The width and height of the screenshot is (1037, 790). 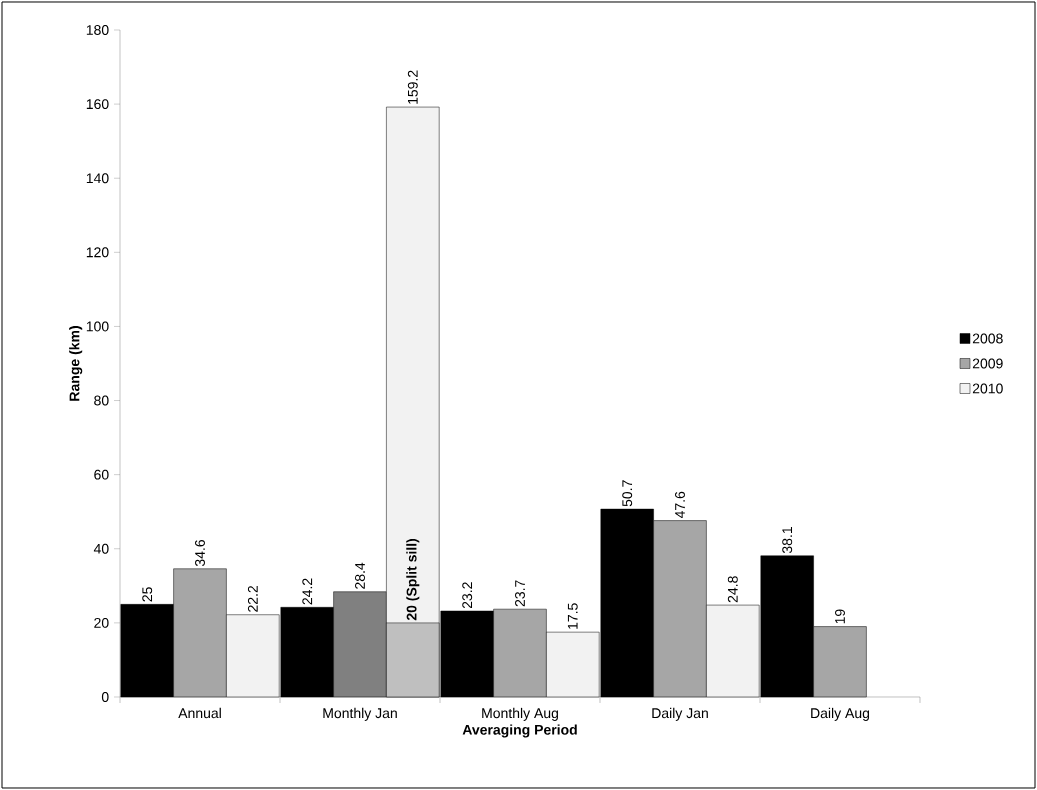 What do you see at coordinates (680, 714) in the screenshot?
I see `x-tick-label: Daily Jan` at bounding box center [680, 714].